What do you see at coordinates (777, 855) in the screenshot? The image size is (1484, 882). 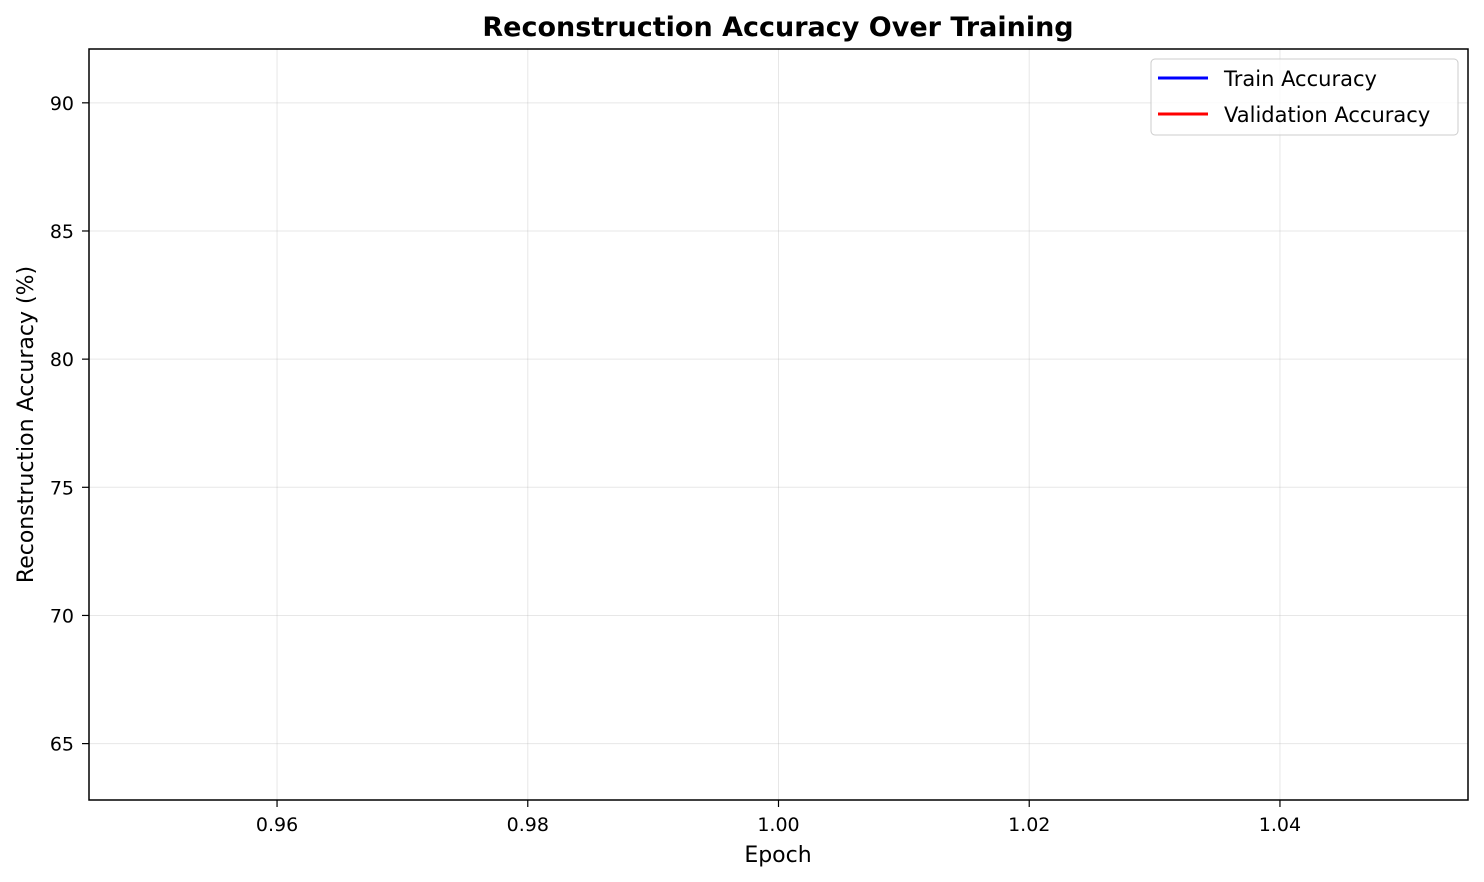 I see `x-axis-label: Epoch` at bounding box center [777, 855].